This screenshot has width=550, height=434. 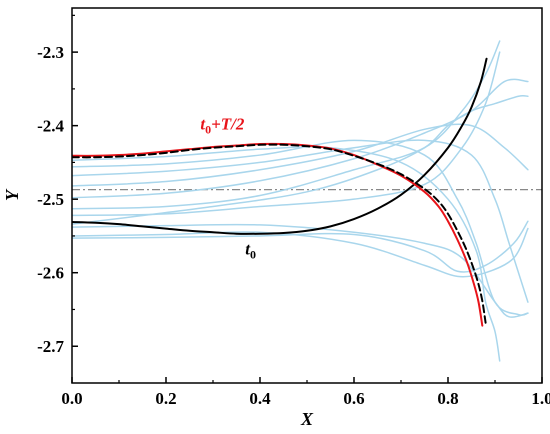 I want to click on y-tick-label: -2.5, so click(x=50, y=199).